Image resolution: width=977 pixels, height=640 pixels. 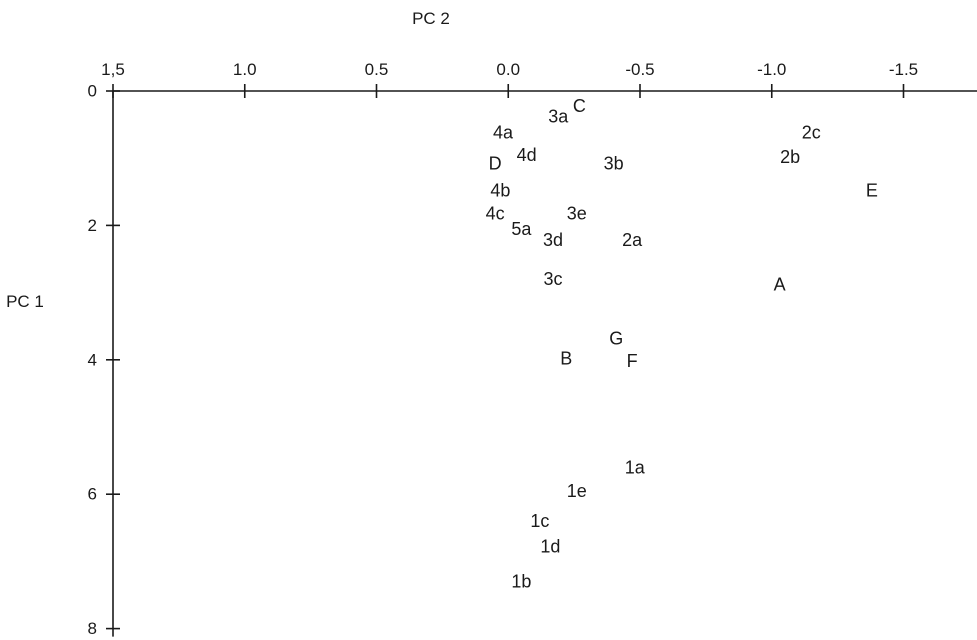 What do you see at coordinates (872, 190) in the screenshot?
I see `data-point-label-e: E` at bounding box center [872, 190].